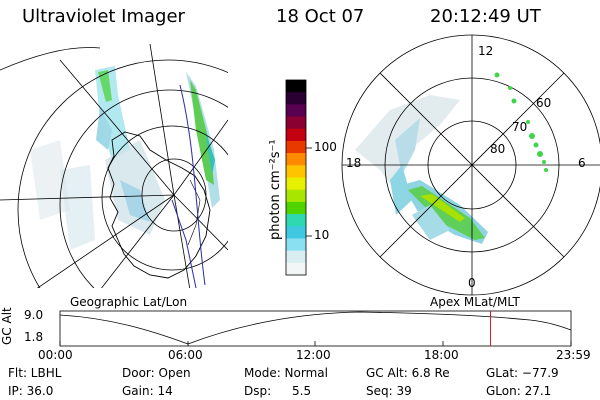  What do you see at coordinates (156, 373) in the screenshot?
I see `status-door: Door: Open` at bounding box center [156, 373].